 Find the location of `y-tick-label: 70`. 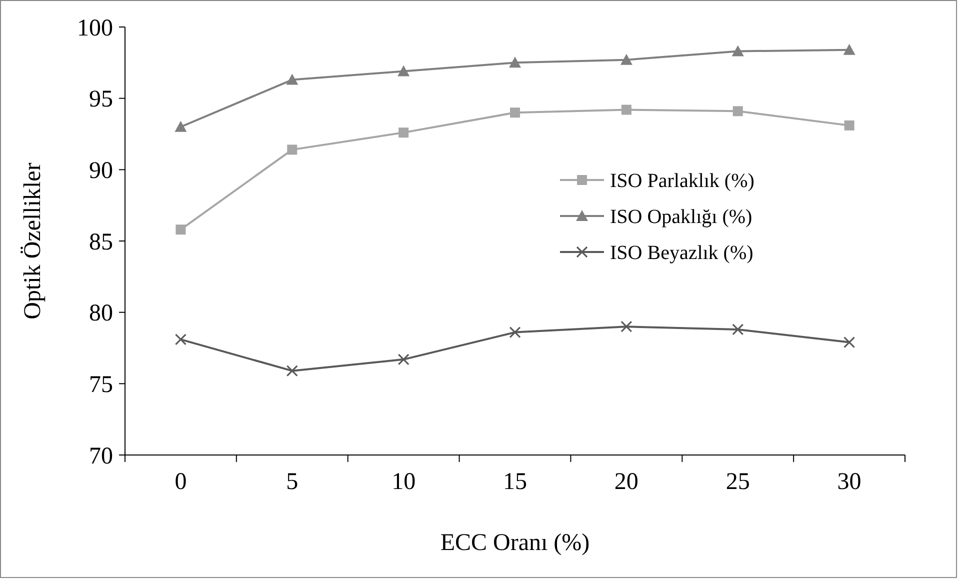

y-tick-label: 70 is located at coordinates (101, 456).